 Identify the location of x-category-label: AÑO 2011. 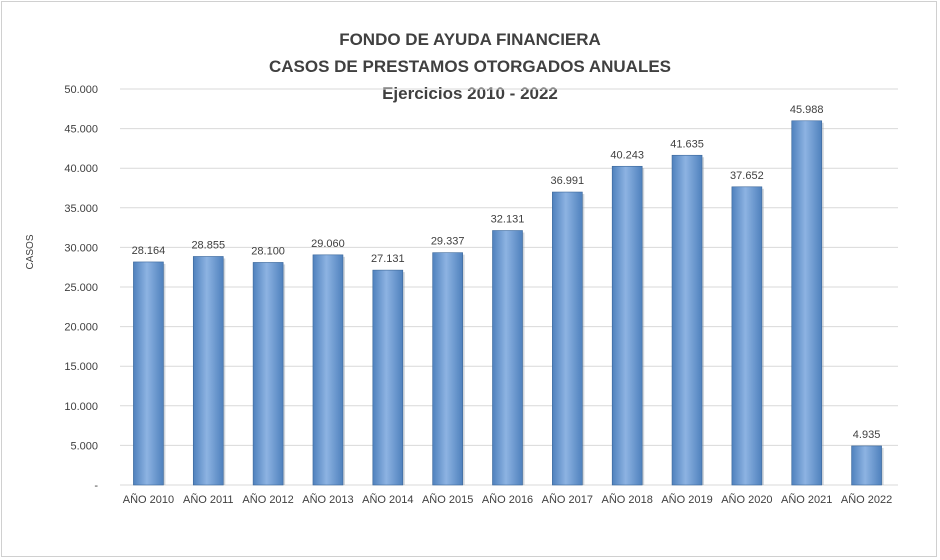
(208, 499).